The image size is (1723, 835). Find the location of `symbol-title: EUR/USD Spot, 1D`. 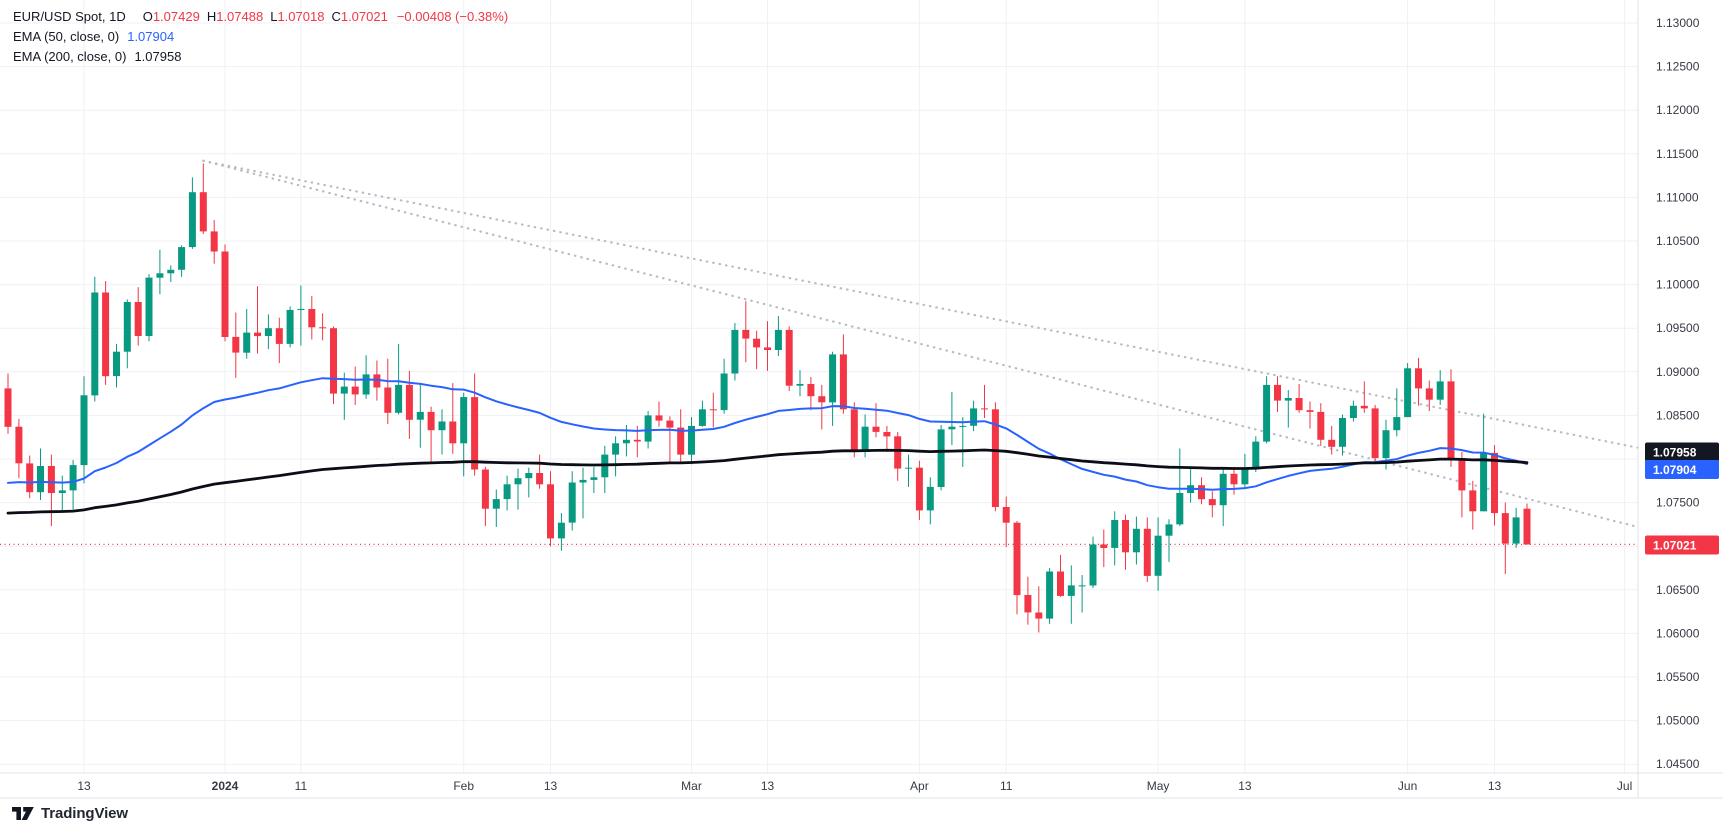

symbol-title: EUR/USD Spot, 1D is located at coordinates (69, 16).